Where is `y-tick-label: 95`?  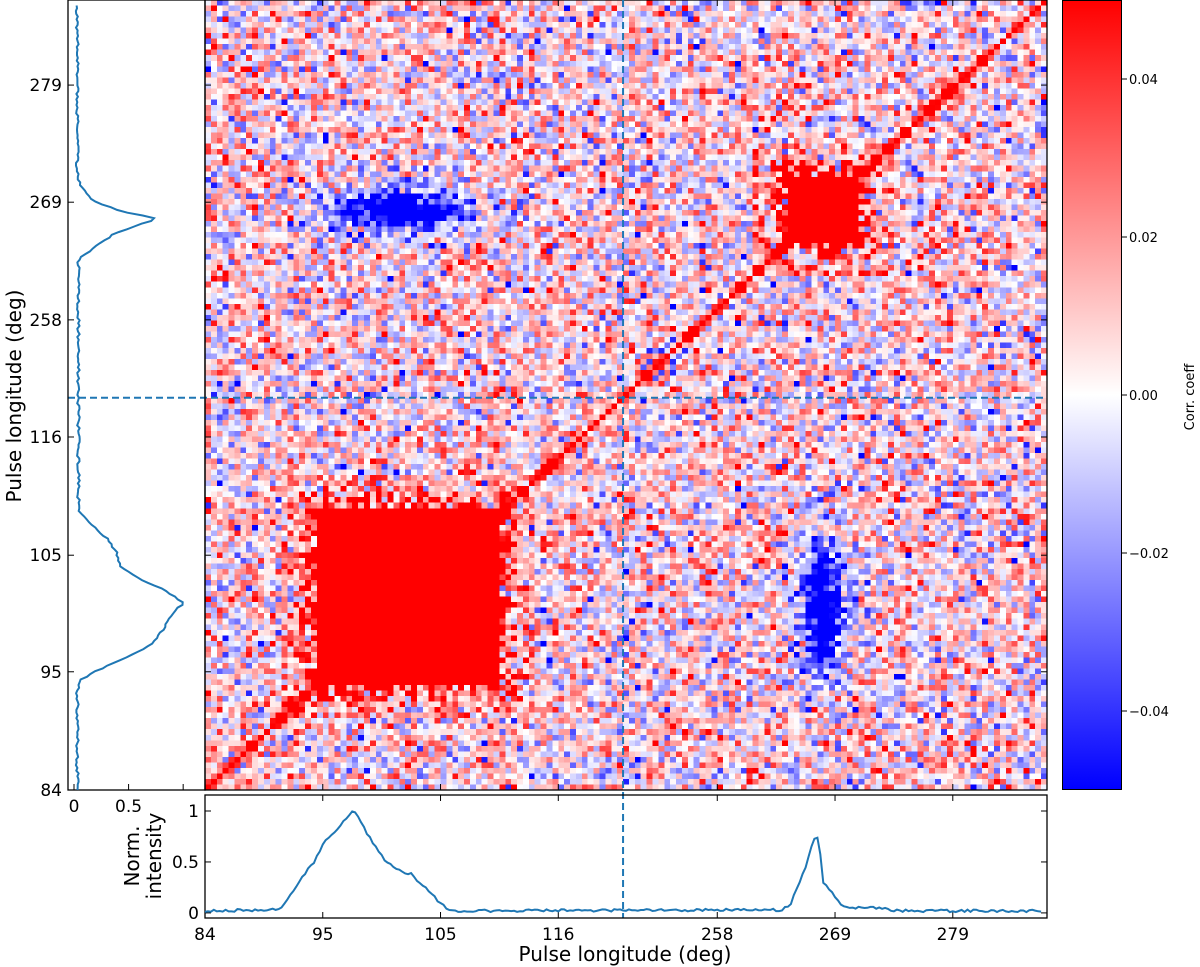
y-tick-label: 95 is located at coordinates (51, 673).